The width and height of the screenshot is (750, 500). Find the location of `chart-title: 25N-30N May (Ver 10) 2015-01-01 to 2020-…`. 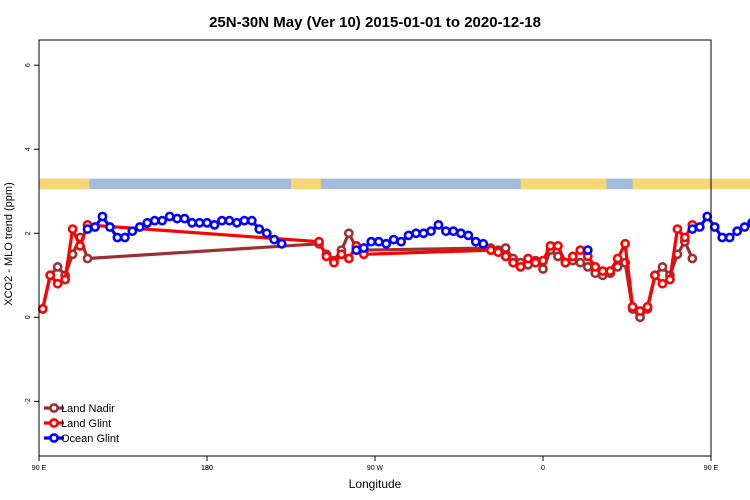

chart-title: 25N-30N May (Ver 10) 2015-01-01 to 2020-… is located at coordinates (375, 22).